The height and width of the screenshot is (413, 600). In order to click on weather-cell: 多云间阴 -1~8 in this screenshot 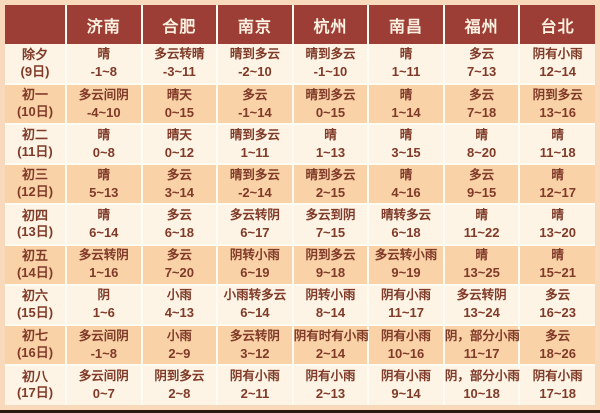, I will do `click(104, 345)`.